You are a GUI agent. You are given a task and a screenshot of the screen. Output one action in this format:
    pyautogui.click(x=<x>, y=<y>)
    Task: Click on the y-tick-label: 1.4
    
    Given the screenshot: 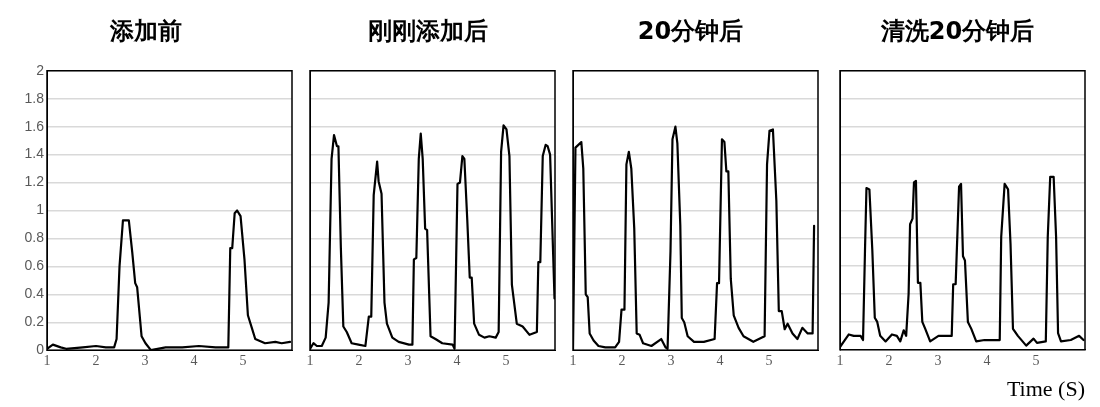 What is the action you would take?
    pyautogui.click(x=34, y=153)
    